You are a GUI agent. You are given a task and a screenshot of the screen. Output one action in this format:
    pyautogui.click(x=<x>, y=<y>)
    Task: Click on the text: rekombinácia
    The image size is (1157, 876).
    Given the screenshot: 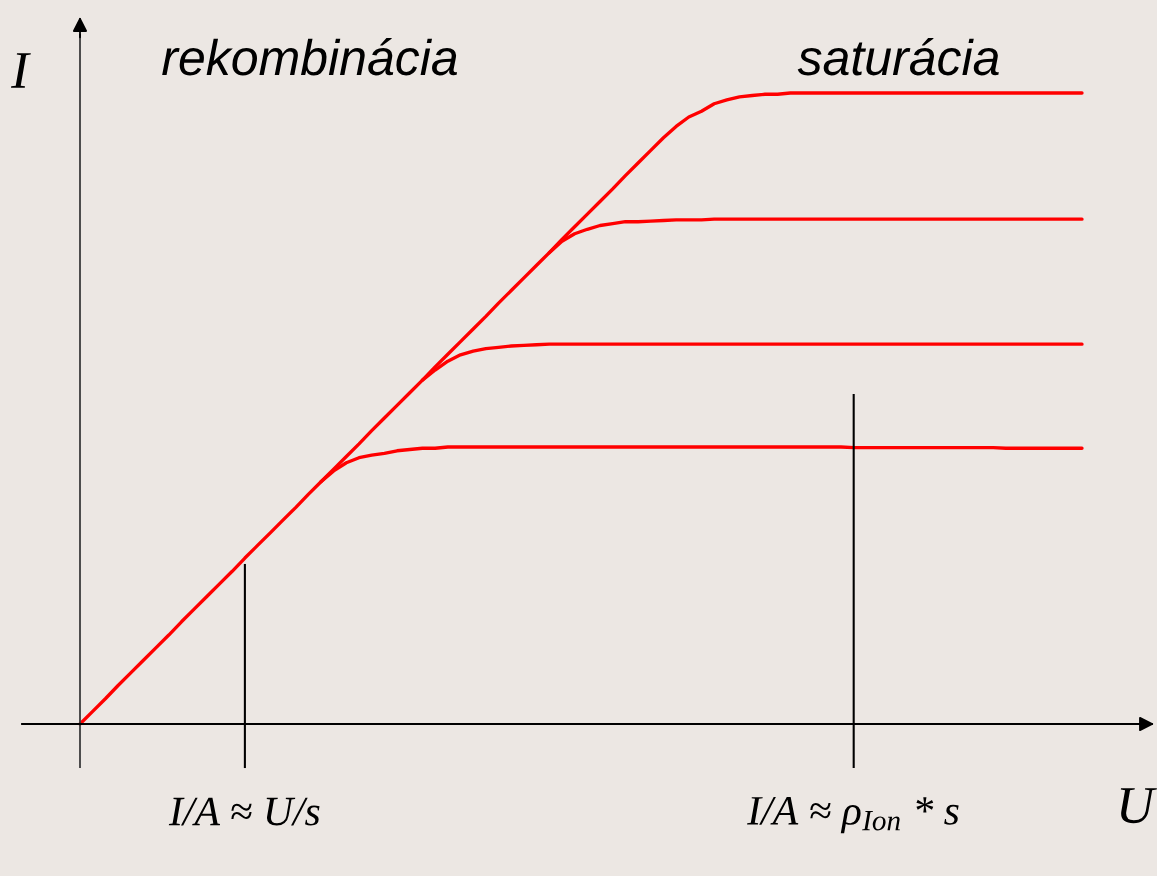 What is the action you would take?
    pyautogui.click(x=309, y=57)
    